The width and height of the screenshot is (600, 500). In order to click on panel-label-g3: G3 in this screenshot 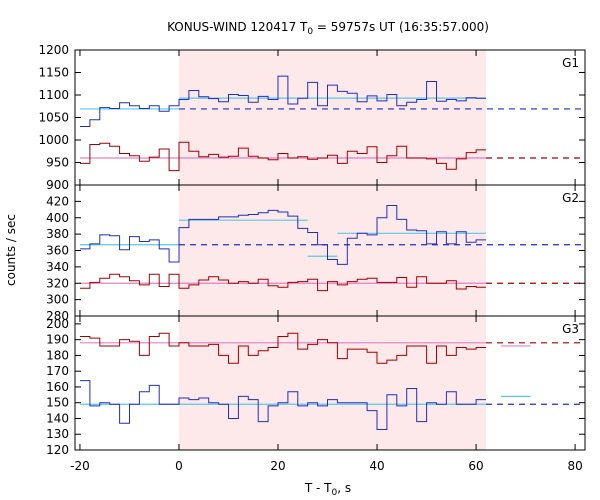, I will do `click(570, 329)`.